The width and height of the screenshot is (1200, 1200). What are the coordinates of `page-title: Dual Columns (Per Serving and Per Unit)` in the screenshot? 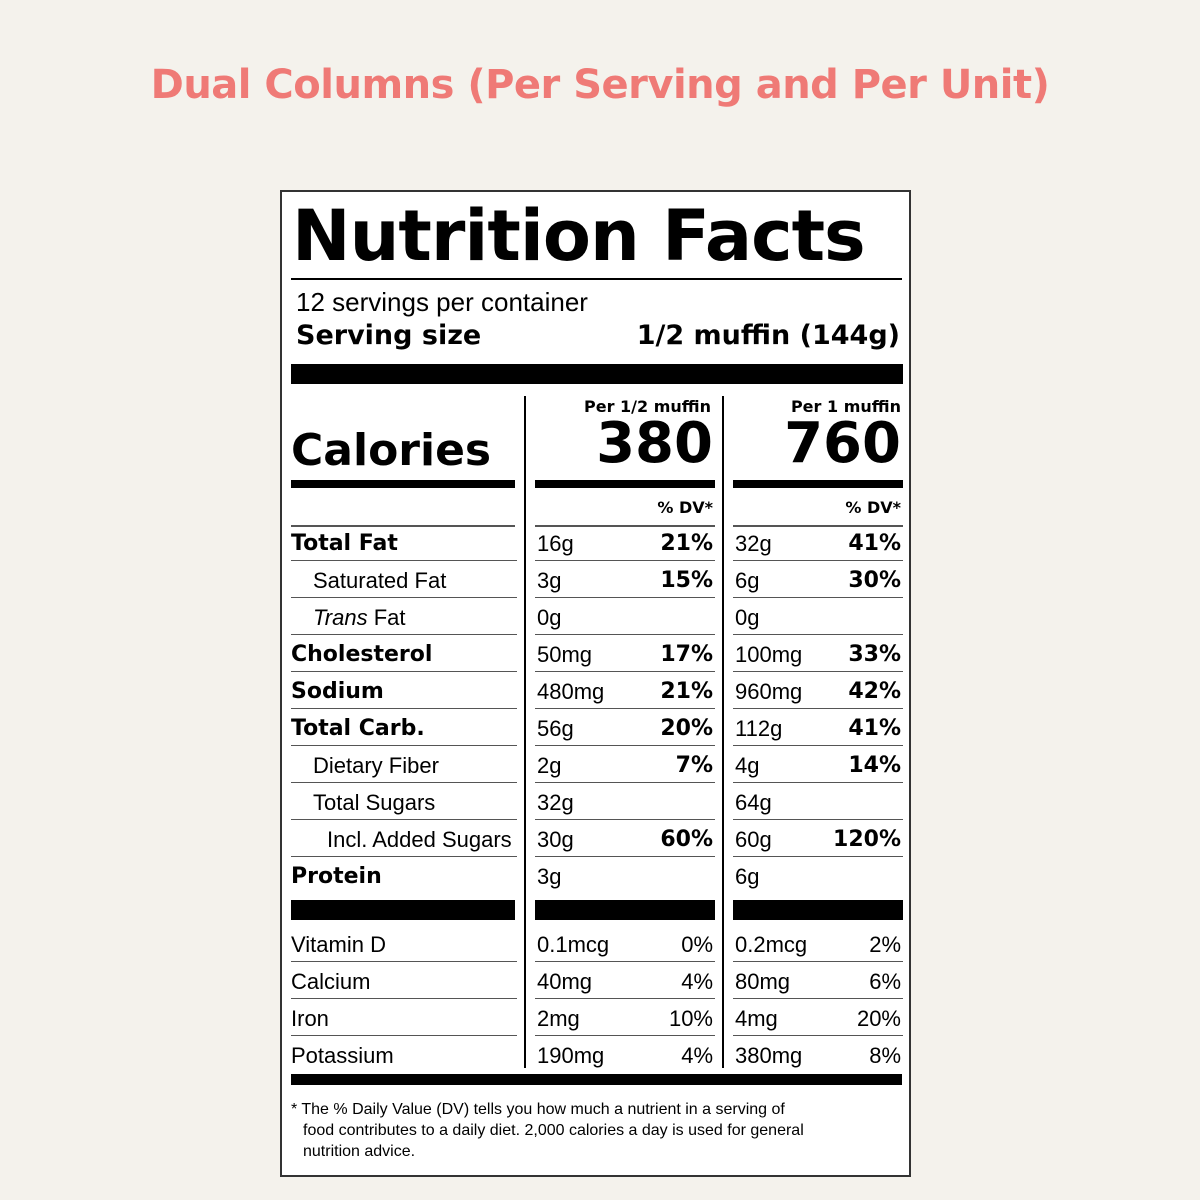 It's located at (600, 85).